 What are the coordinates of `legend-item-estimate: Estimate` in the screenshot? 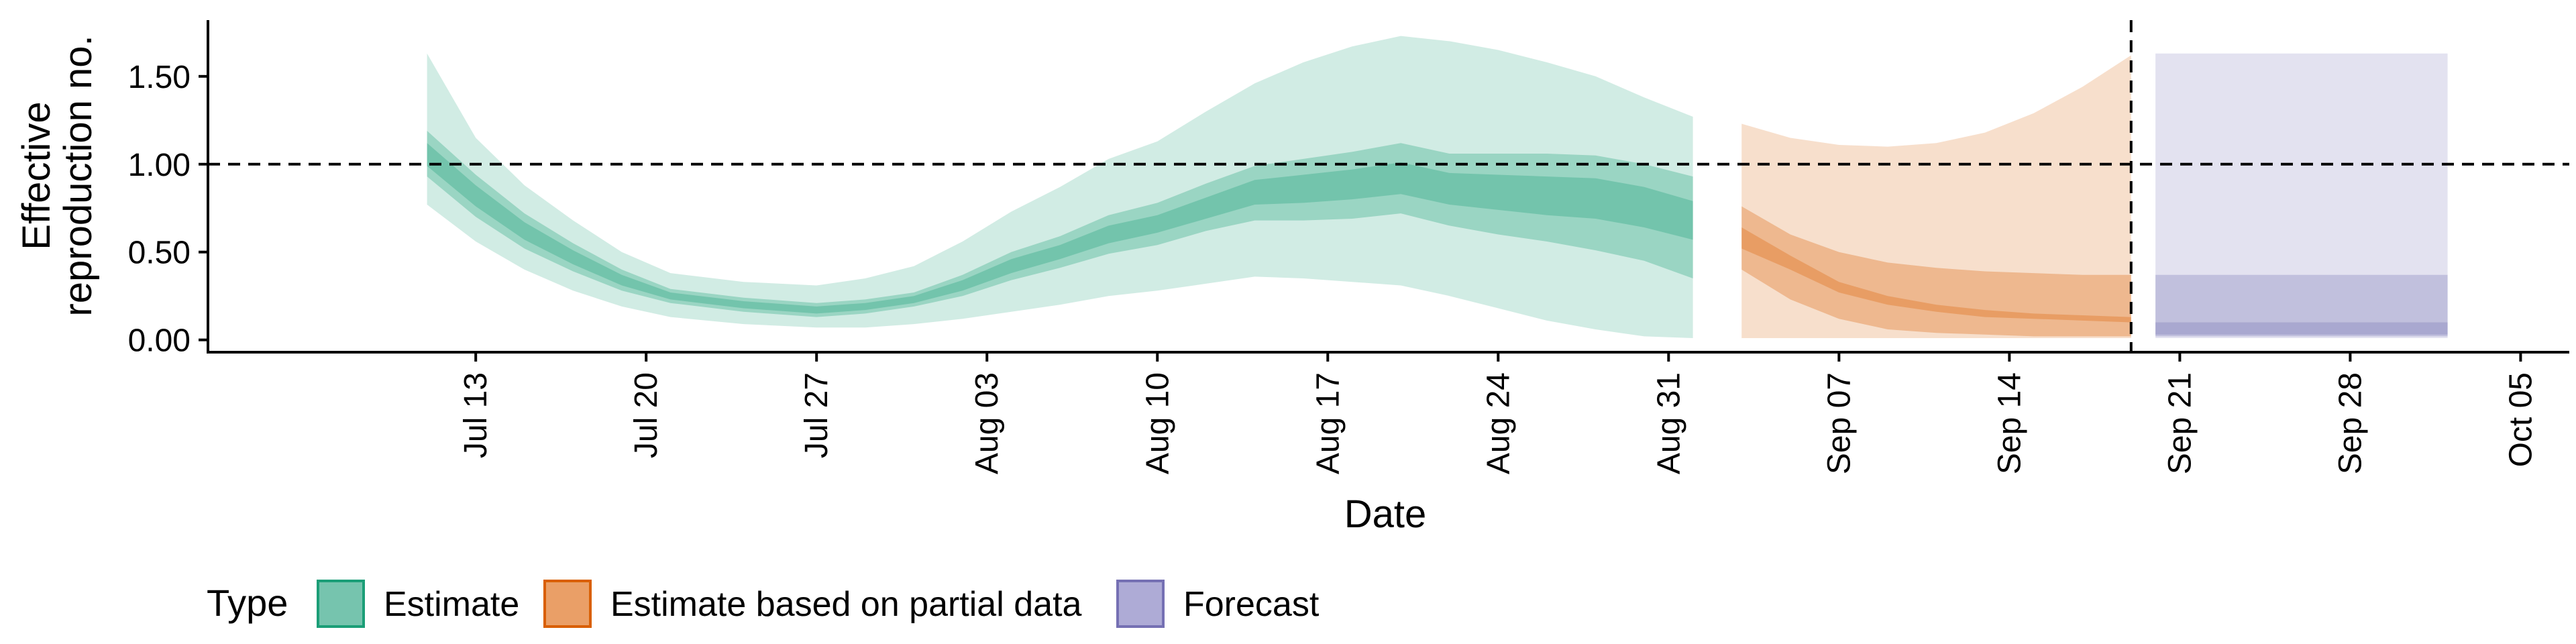 It's located at (418, 604).